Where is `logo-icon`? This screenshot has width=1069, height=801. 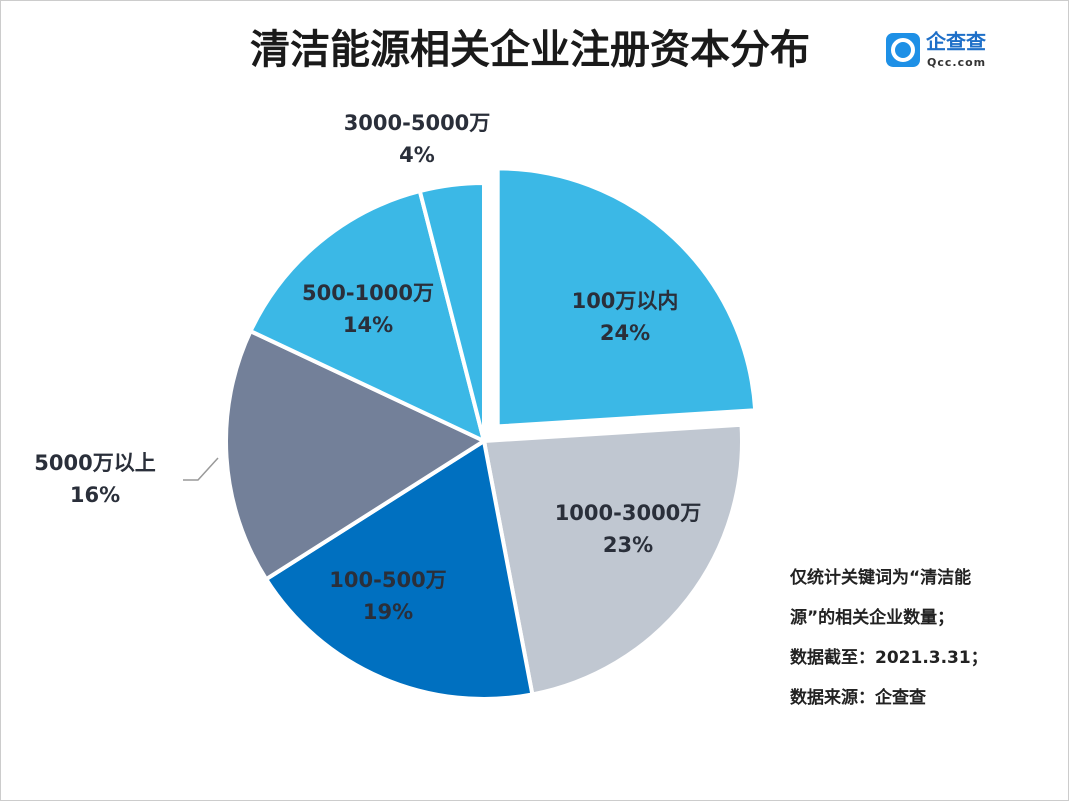 logo-icon is located at coordinates (903, 50).